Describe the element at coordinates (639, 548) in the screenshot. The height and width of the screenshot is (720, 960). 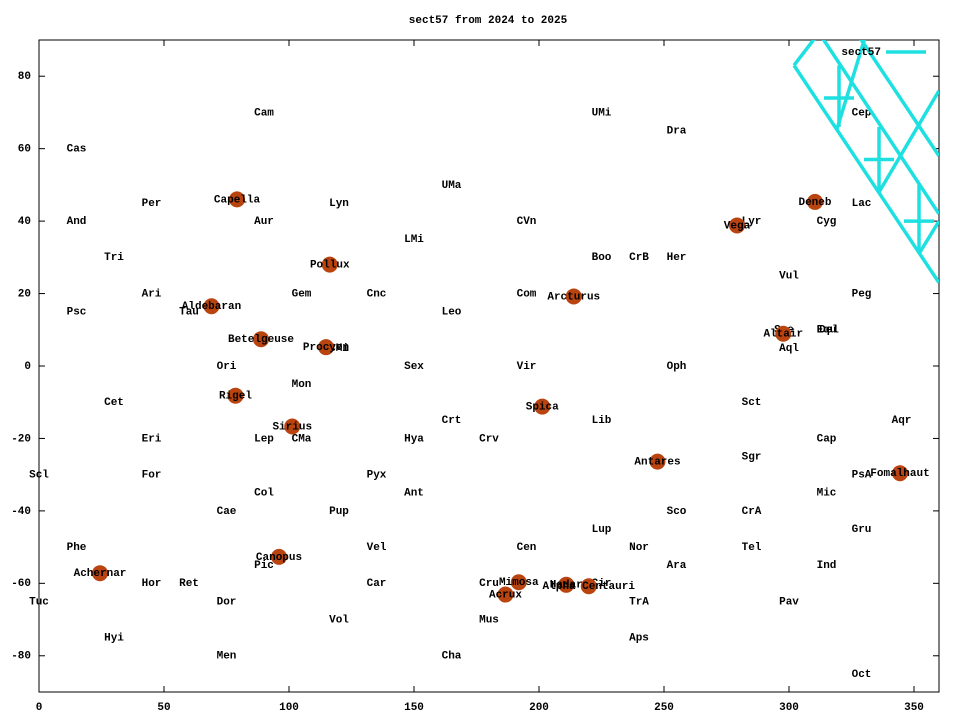
I see `constellation-label: Nor` at that location.